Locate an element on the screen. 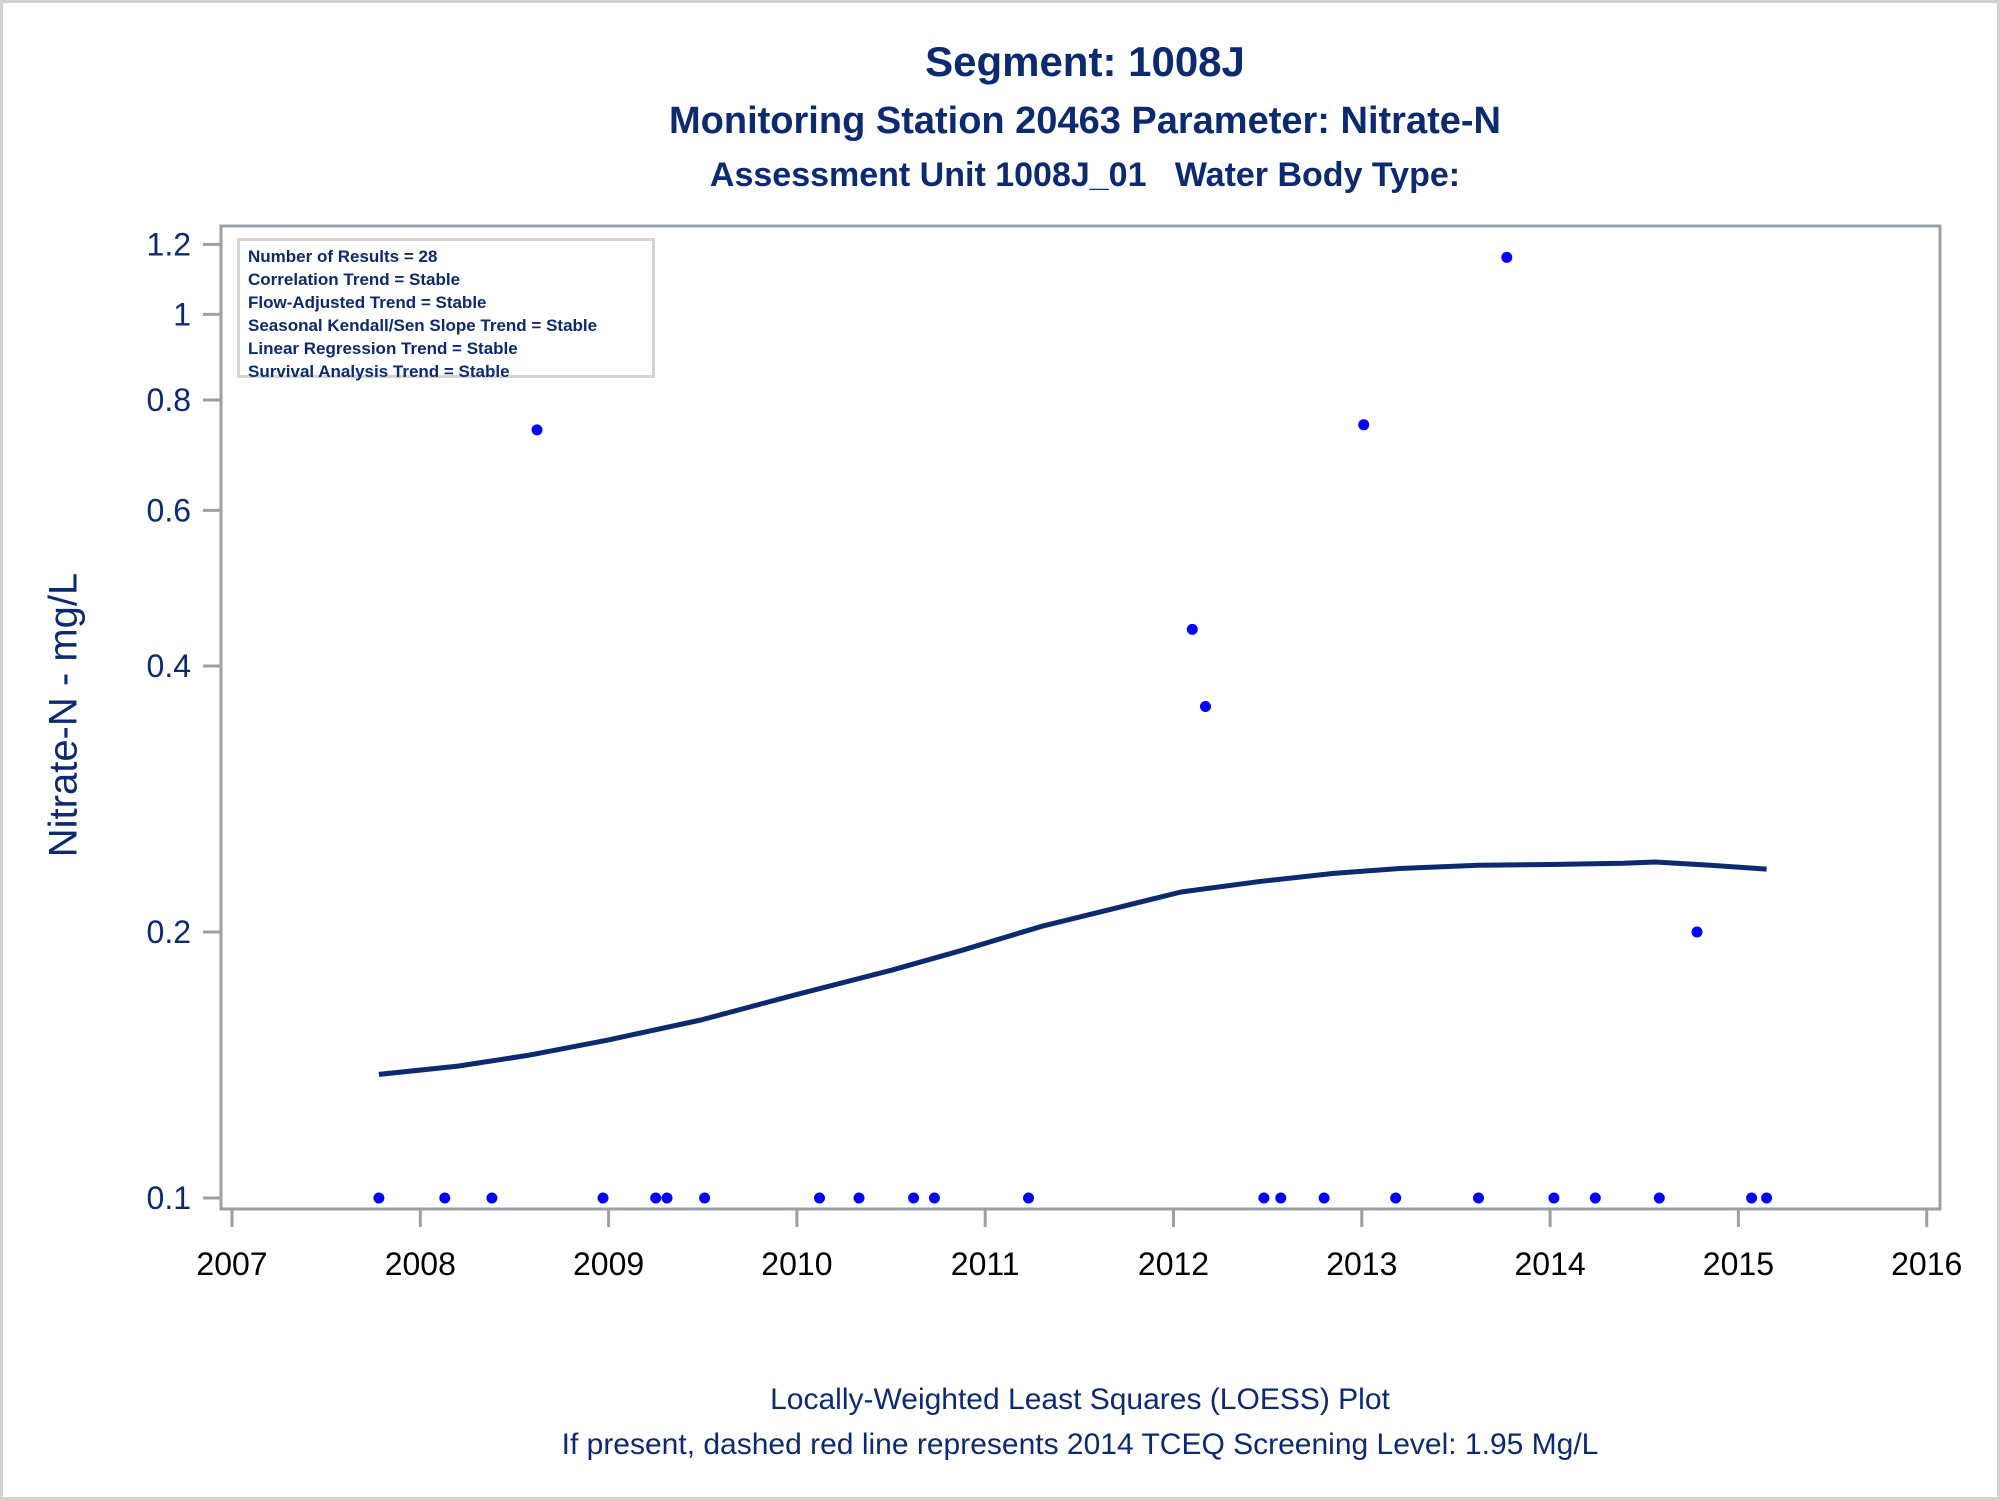 Image resolution: width=2000 pixels, height=1500 pixels. y-tick-label: 0.1 is located at coordinates (169, 1198).